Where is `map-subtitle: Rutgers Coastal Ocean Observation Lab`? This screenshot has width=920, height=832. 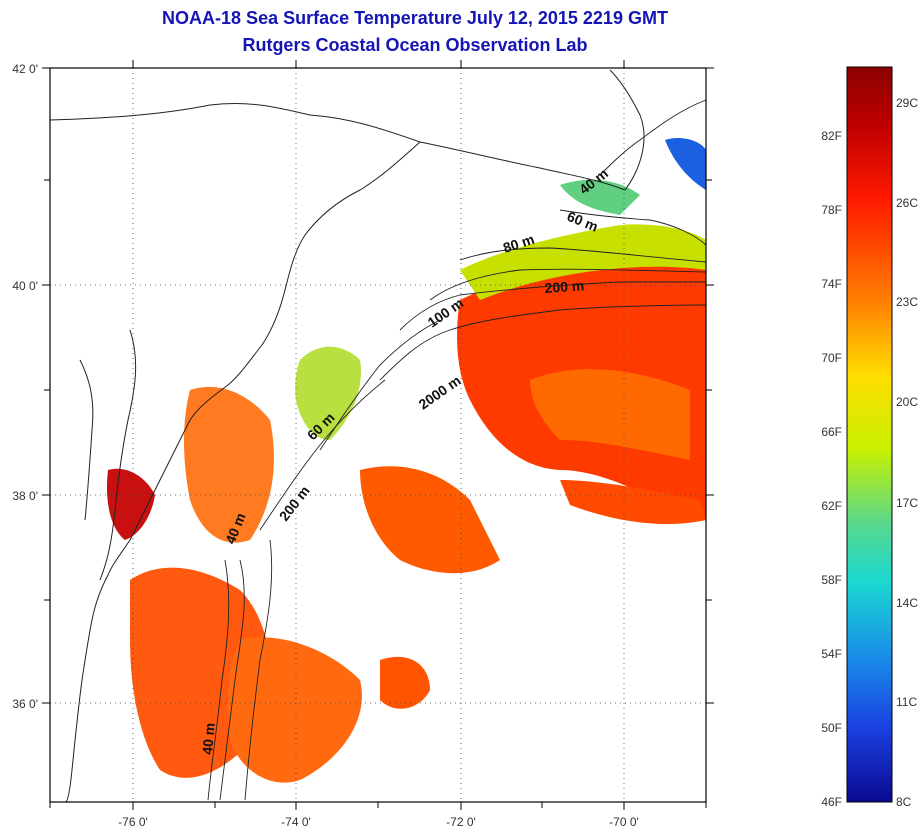 map-subtitle: Rutgers Coastal Ocean Observation Lab is located at coordinates (415, 45).